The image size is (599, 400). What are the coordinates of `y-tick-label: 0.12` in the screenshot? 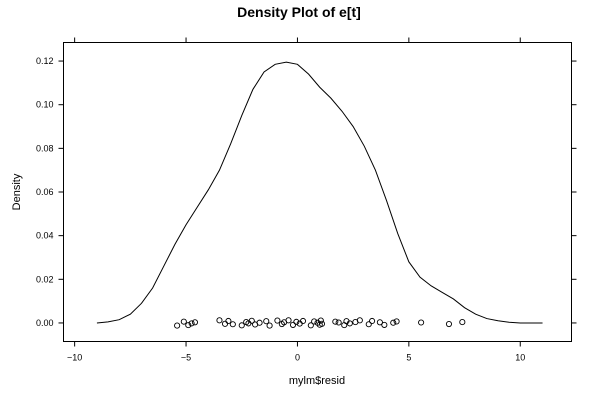 It's located at (45, 61).